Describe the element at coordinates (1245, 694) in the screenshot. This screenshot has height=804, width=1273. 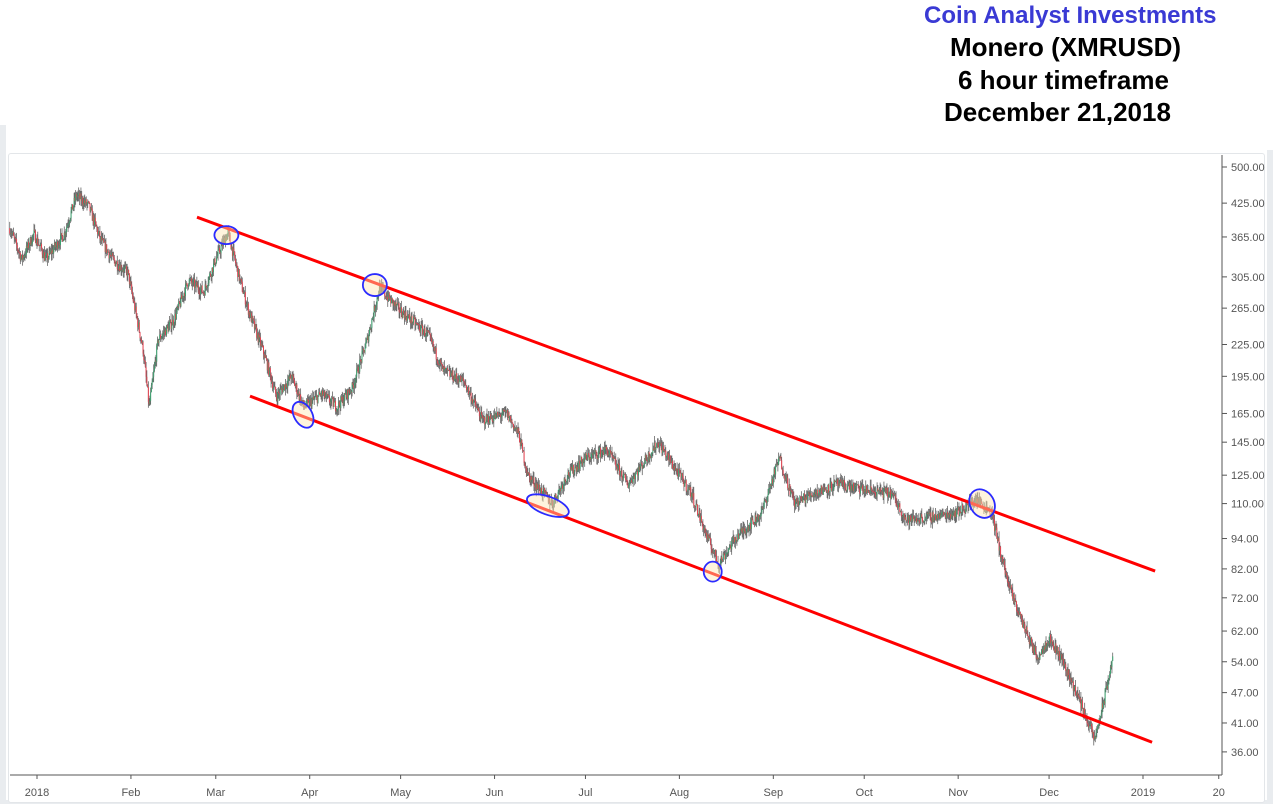
I see `y-tick-label: 47.00` at that location.